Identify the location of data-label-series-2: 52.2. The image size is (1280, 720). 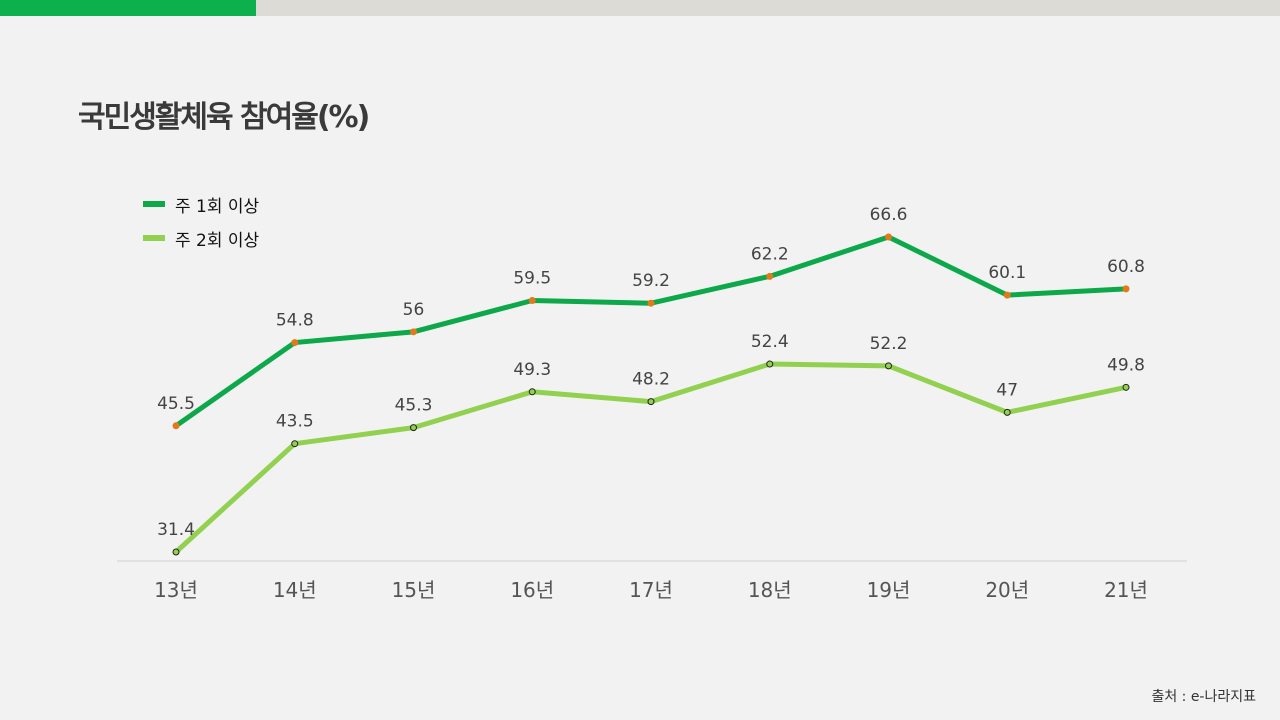
(889, 344).